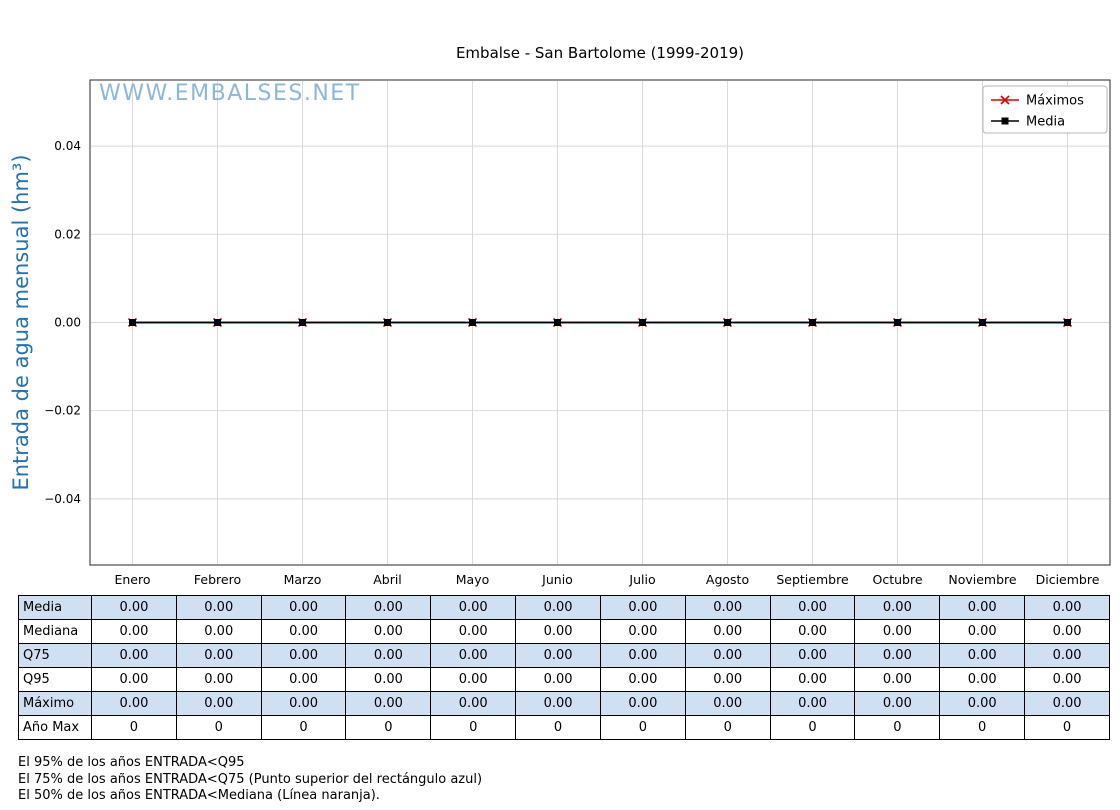 The width and height of the screenshot is (1120, 810). I want to click on row-label: Mediana, so click(55, 631).